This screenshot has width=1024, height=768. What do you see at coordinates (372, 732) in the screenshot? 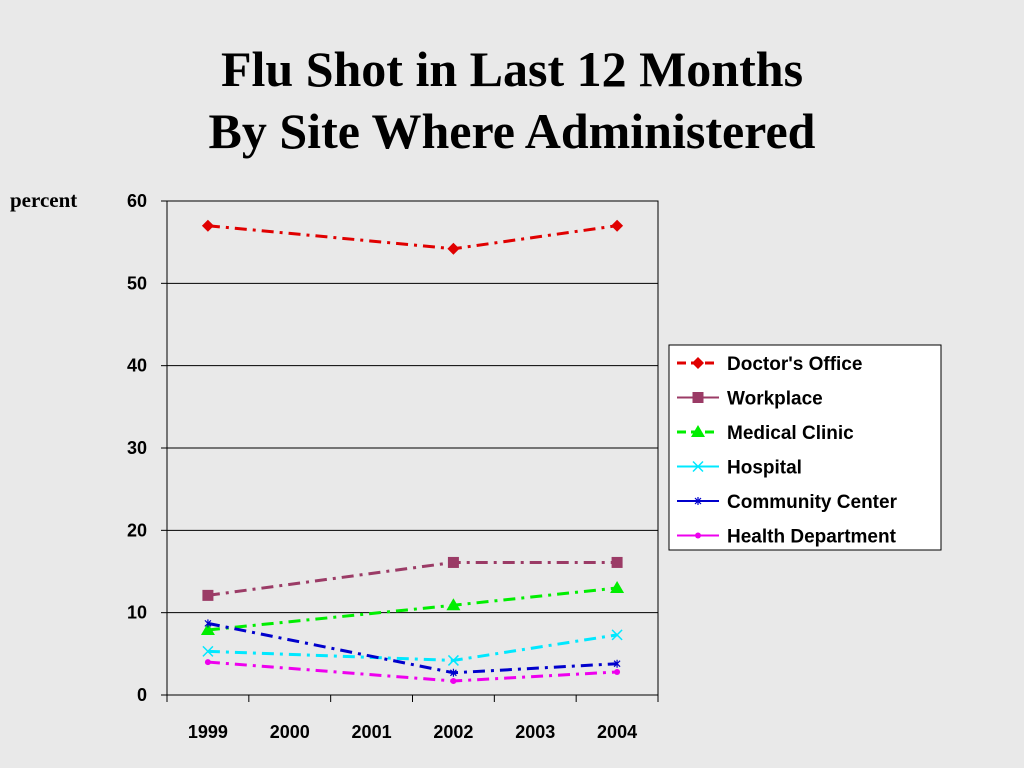
I see `x-tick-label-2001: 2001` at bounding box center [372, 732].